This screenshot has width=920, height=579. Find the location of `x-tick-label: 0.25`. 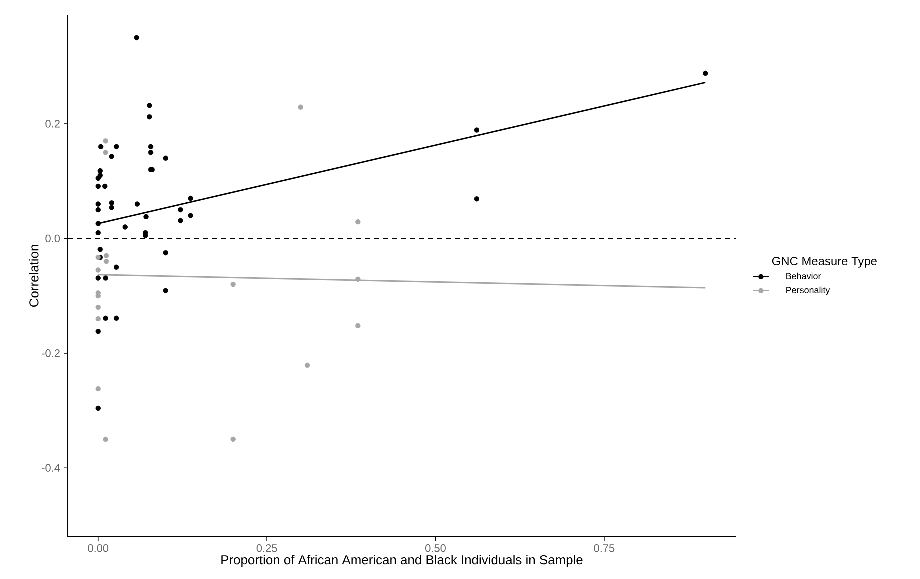

x-tick-label: 0.25 is located at coordinates (267, 548).